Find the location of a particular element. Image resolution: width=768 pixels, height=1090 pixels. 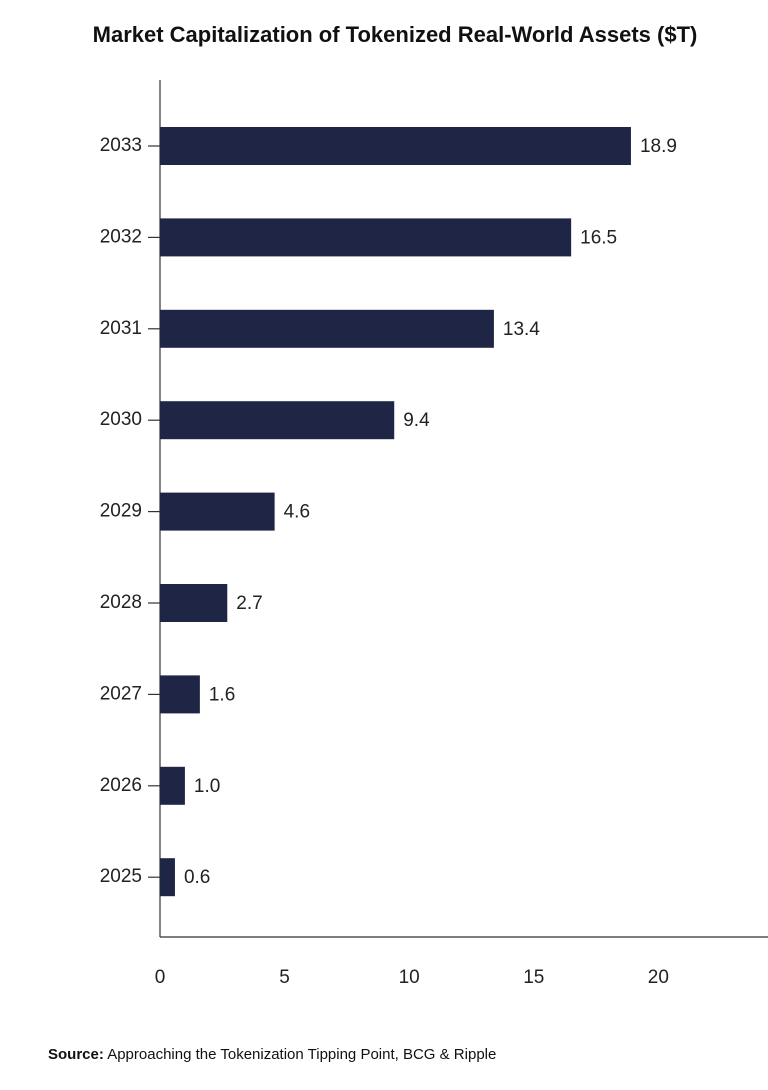

bar-2032 is located at coordinates (366, 237).